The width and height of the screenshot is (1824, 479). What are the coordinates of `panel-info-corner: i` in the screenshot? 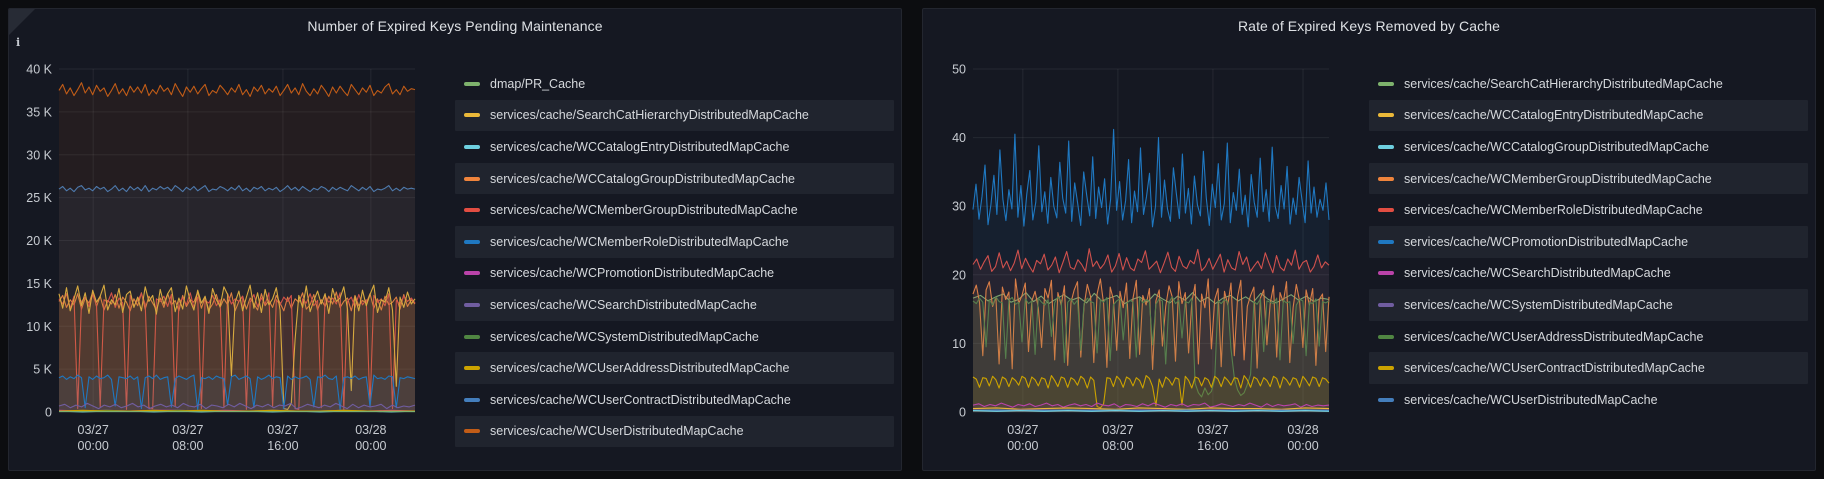 It's located at (22, 28).